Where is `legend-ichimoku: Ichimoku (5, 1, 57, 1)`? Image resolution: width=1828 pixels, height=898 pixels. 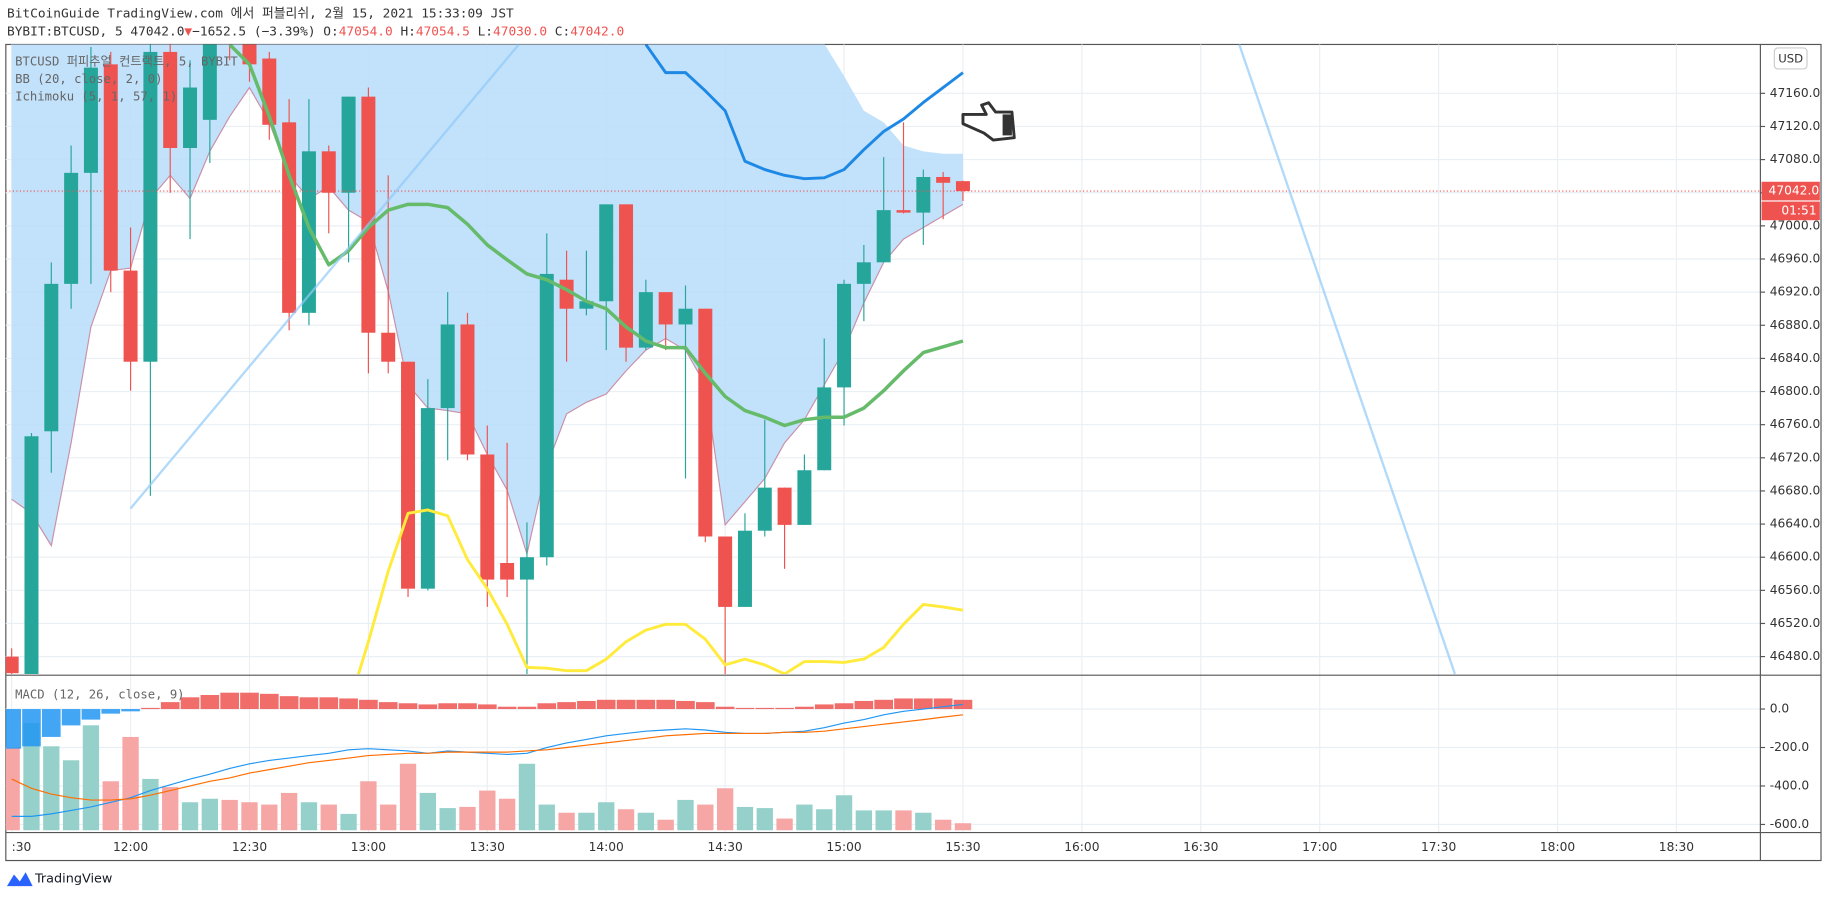
legend-ichimoku: Ichimoku (5, 1, 57, 1) is located at coordinates (96, 96).